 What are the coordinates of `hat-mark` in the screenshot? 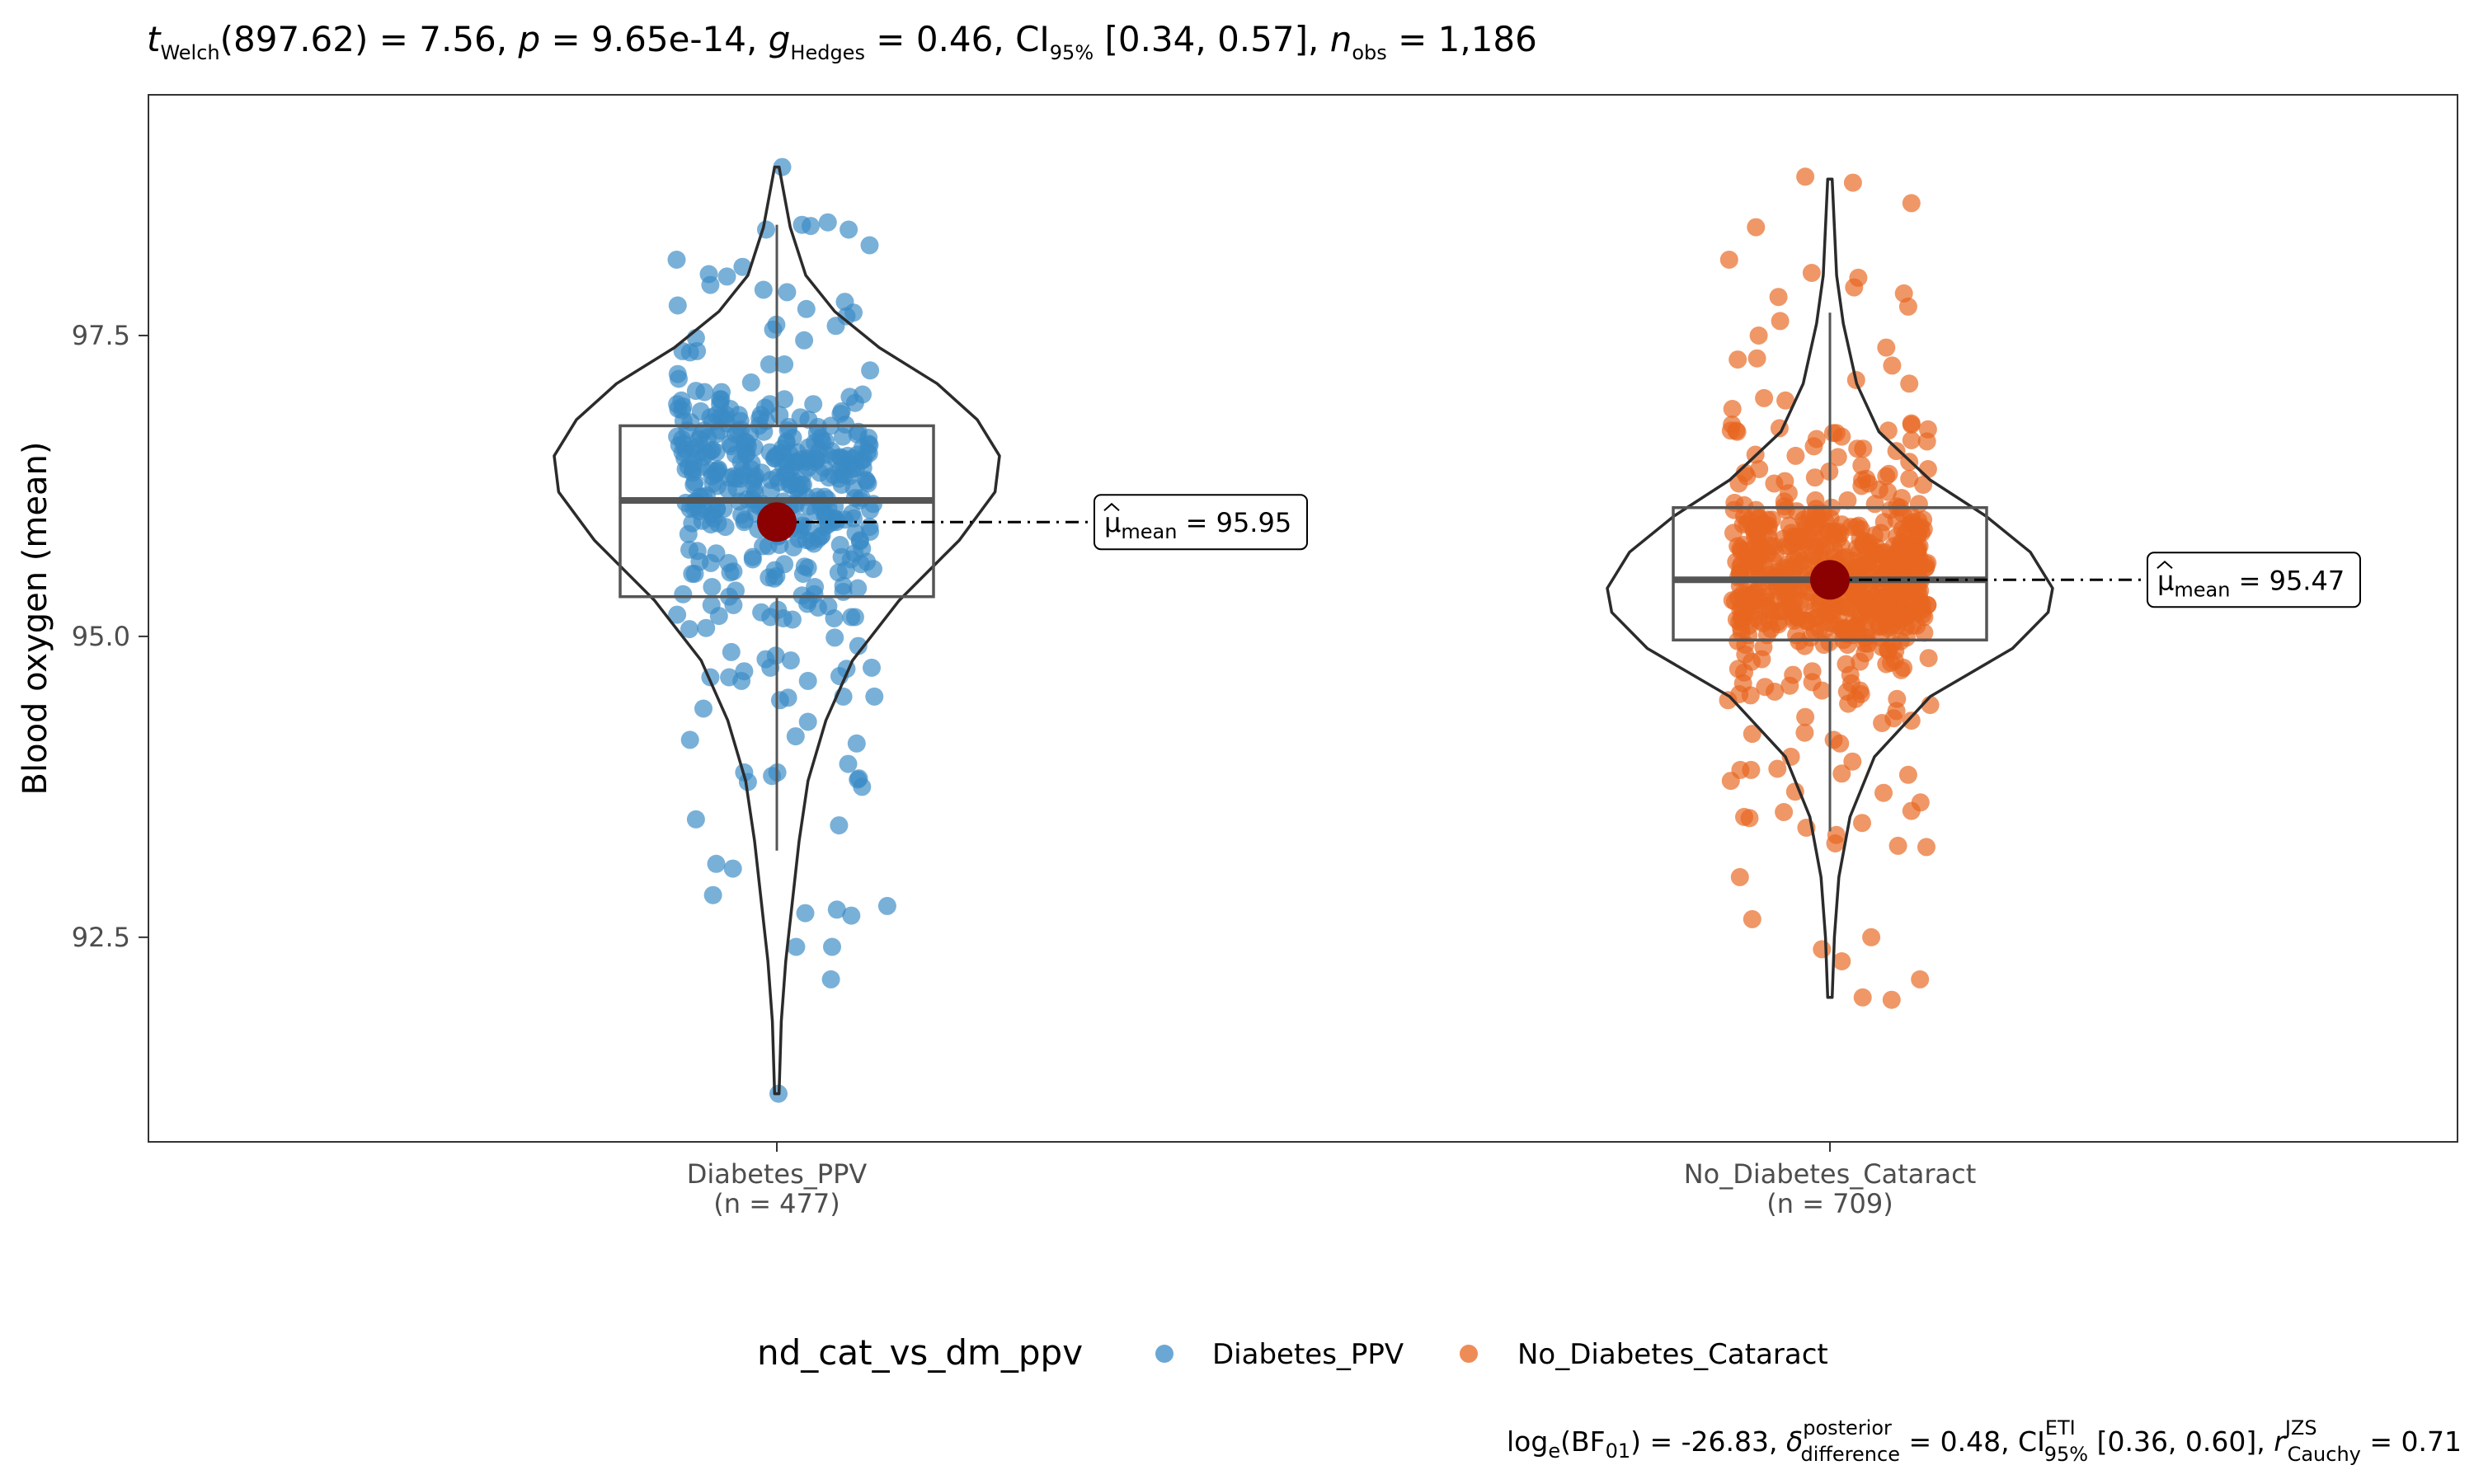 It's located at (1111, 506).